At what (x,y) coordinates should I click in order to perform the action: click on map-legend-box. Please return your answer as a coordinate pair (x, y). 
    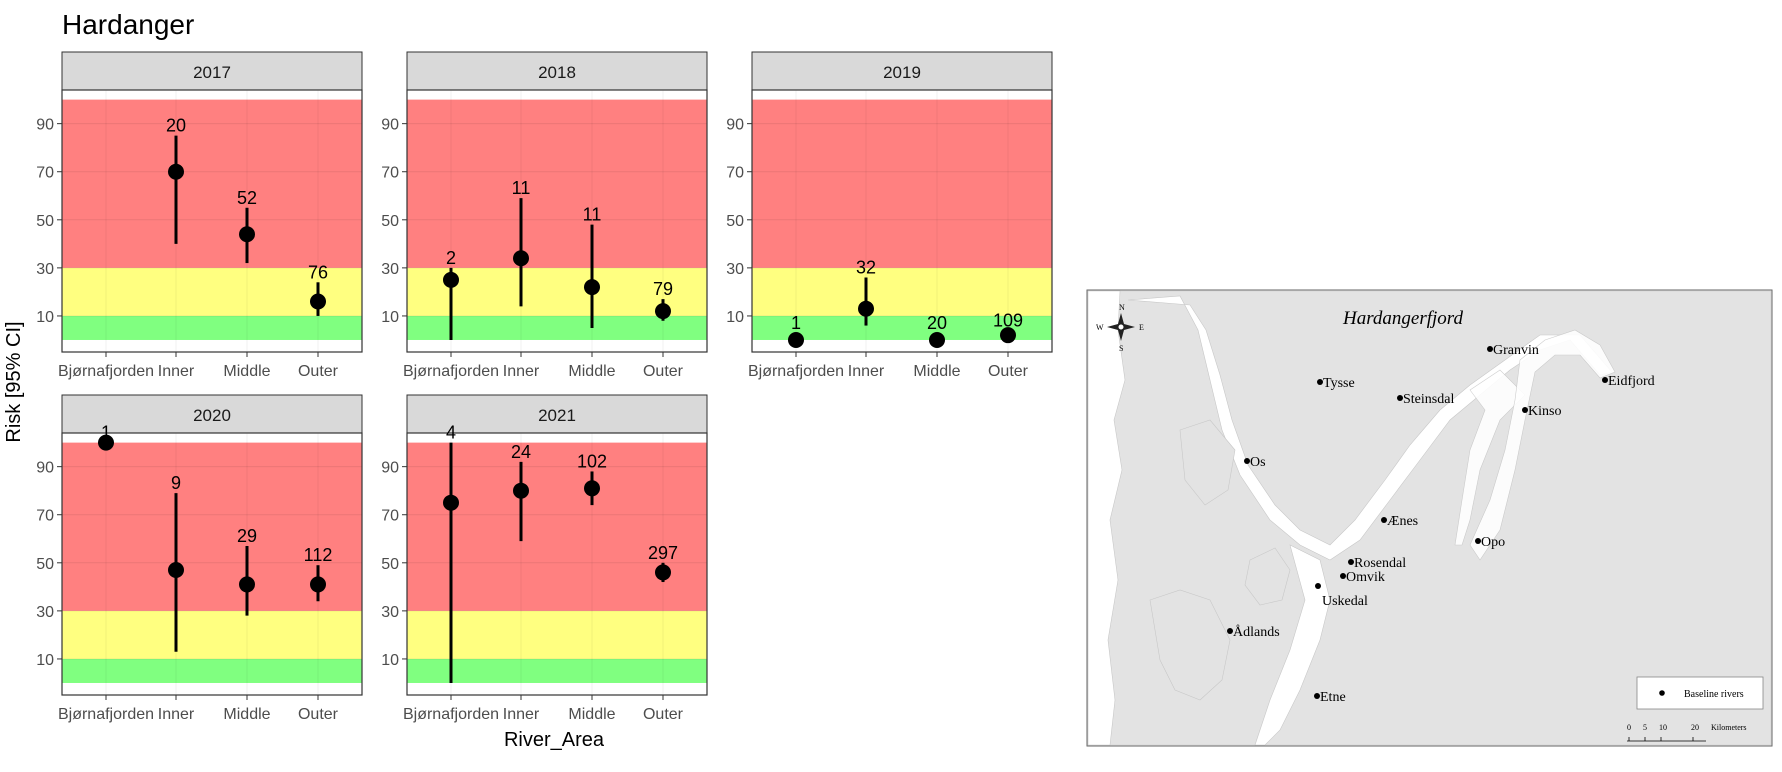
    Looking at the image, I should click on (1700, 693).